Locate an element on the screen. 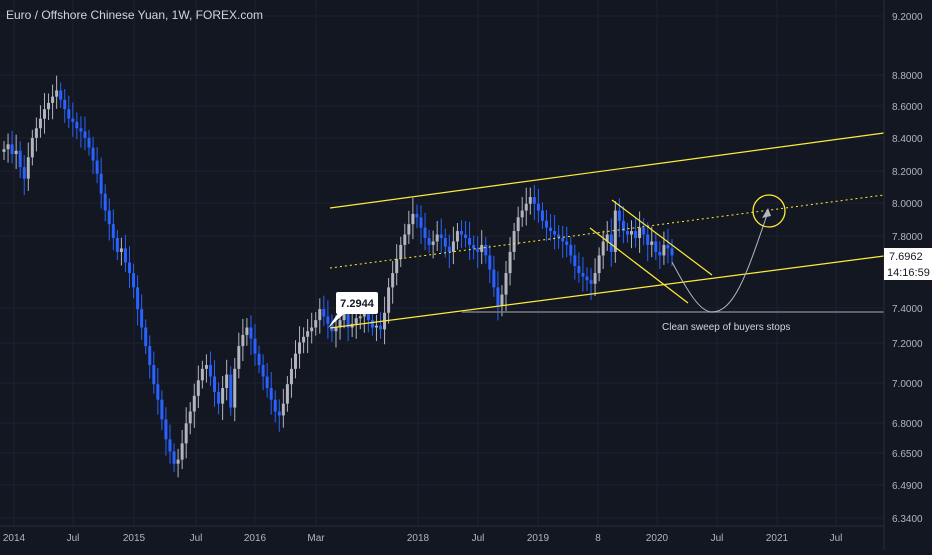  target-circle is located at coordinates (769, 211).